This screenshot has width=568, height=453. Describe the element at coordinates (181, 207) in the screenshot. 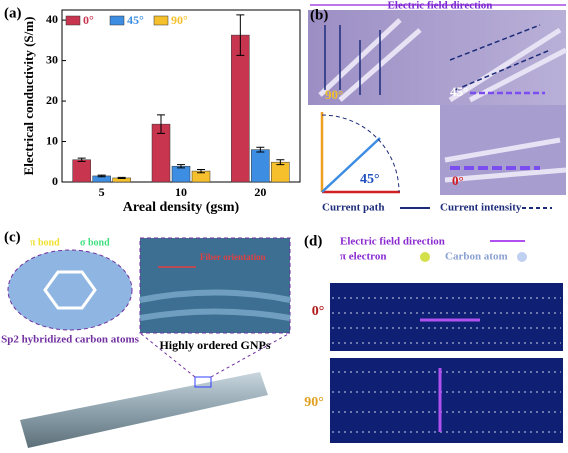

I see `x-axis-label: Areal density (gsm)` at that location.